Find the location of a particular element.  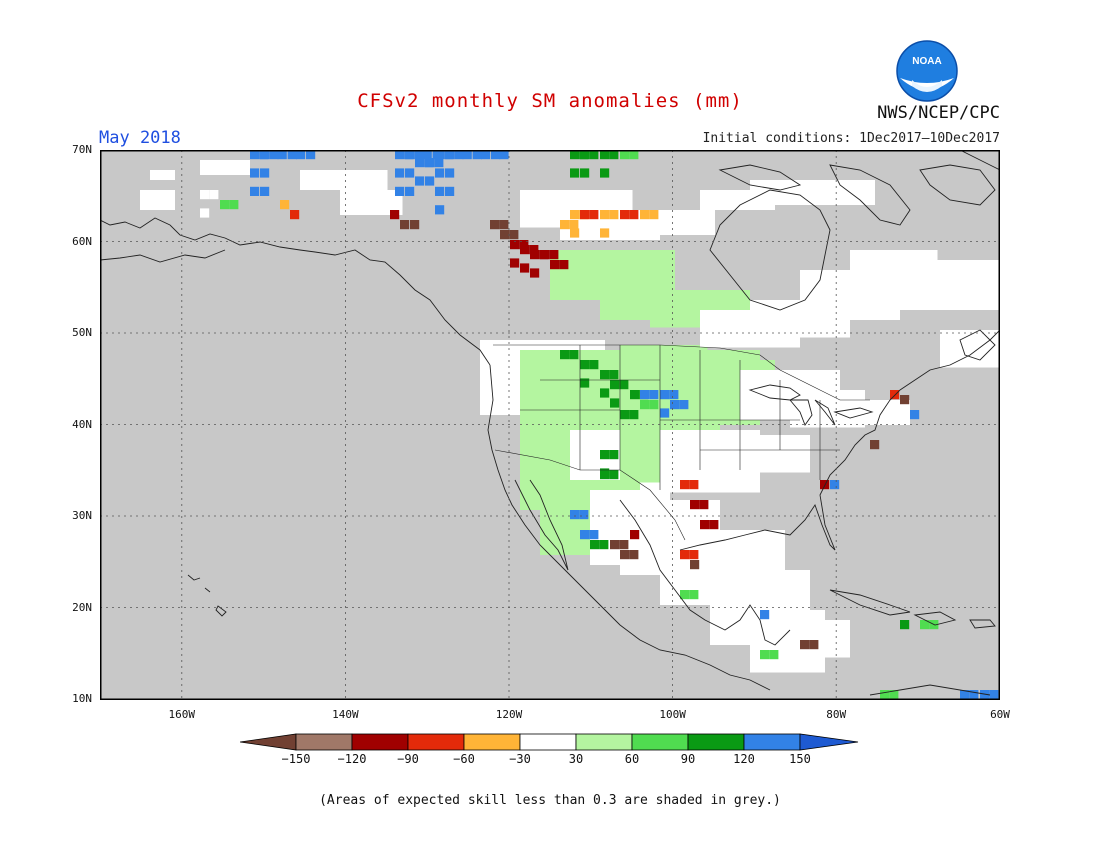

colorbar is located at coordinates (549, 742).